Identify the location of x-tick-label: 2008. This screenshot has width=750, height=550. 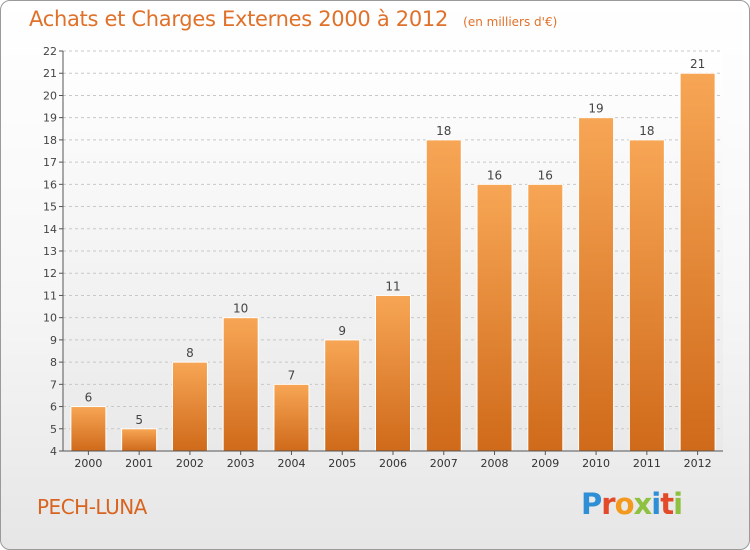
(495, 463).